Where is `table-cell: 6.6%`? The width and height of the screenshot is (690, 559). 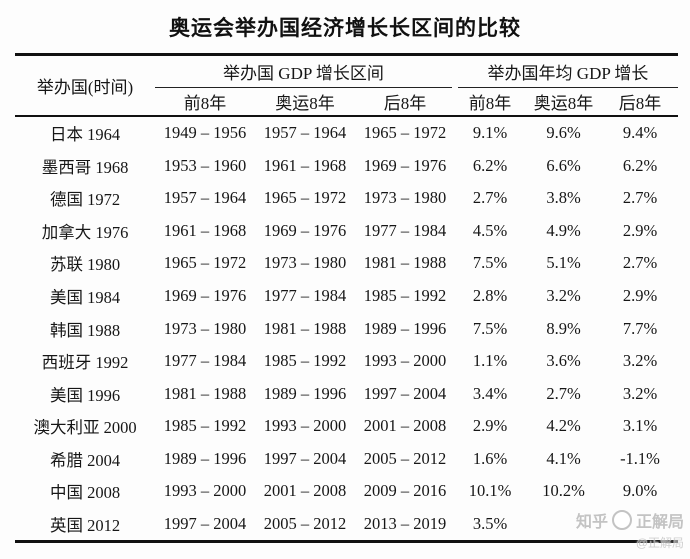 table-cell: 6.6% is located at coordinates (563, 165).